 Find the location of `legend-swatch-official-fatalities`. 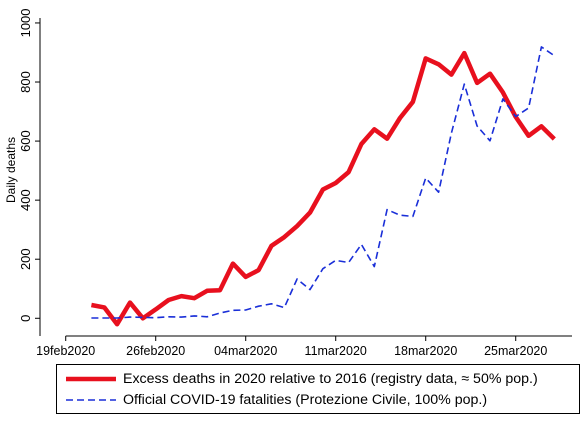

legend-swatch-official-fatalities is located at coordinates (91, 400).